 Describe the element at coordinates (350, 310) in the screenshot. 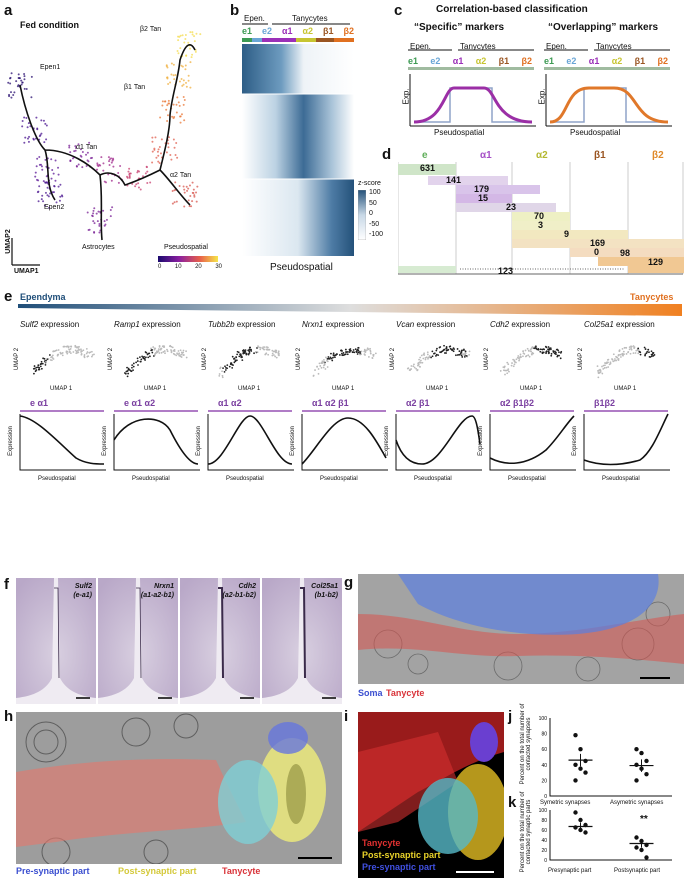

I see `e-gradient-wedge` at that location.